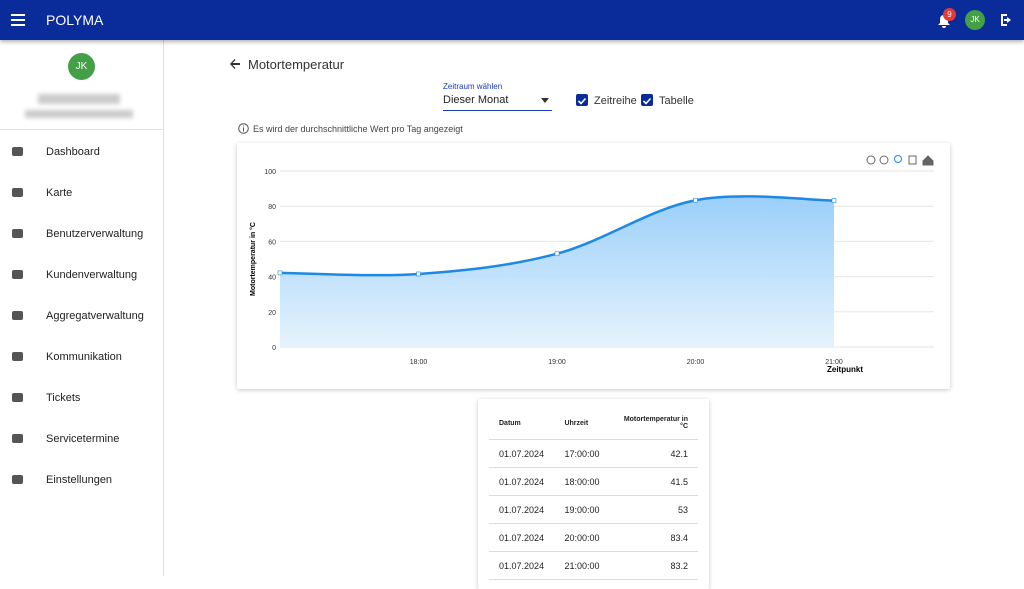 The width and height of the screenshot is (1024, 589). I want to click on menu-item: Servicetermine, so click(81, 439).